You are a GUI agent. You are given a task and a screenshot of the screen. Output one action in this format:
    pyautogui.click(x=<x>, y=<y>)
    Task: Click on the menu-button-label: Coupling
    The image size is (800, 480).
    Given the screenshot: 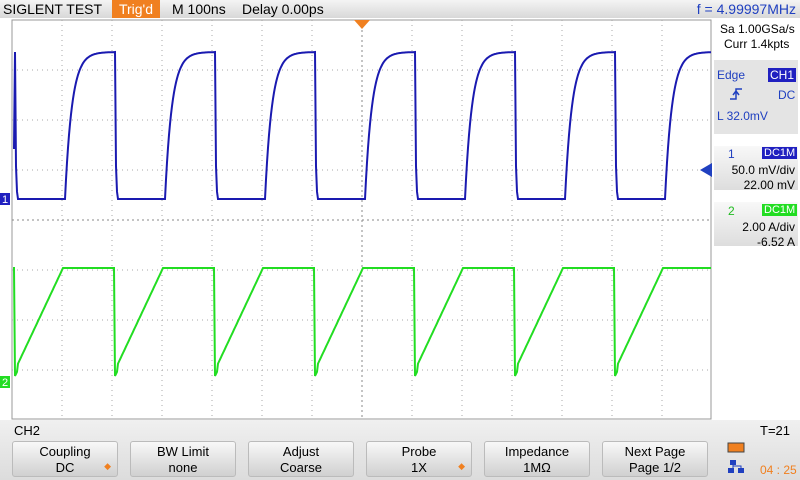 What is the action you would take?
    pyautogui.click(x=65, y=451)
    